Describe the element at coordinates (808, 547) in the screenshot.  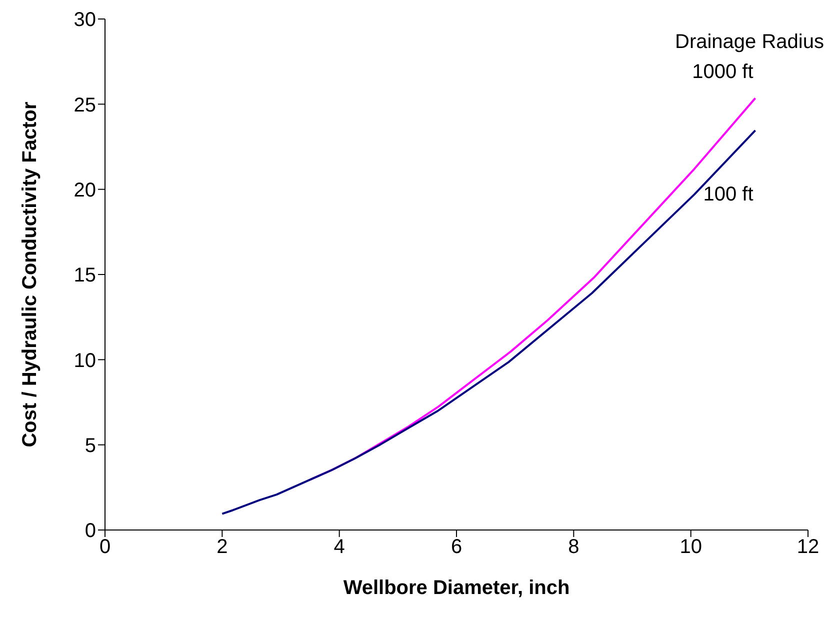
I see `x-tick-label: 12` at that location.